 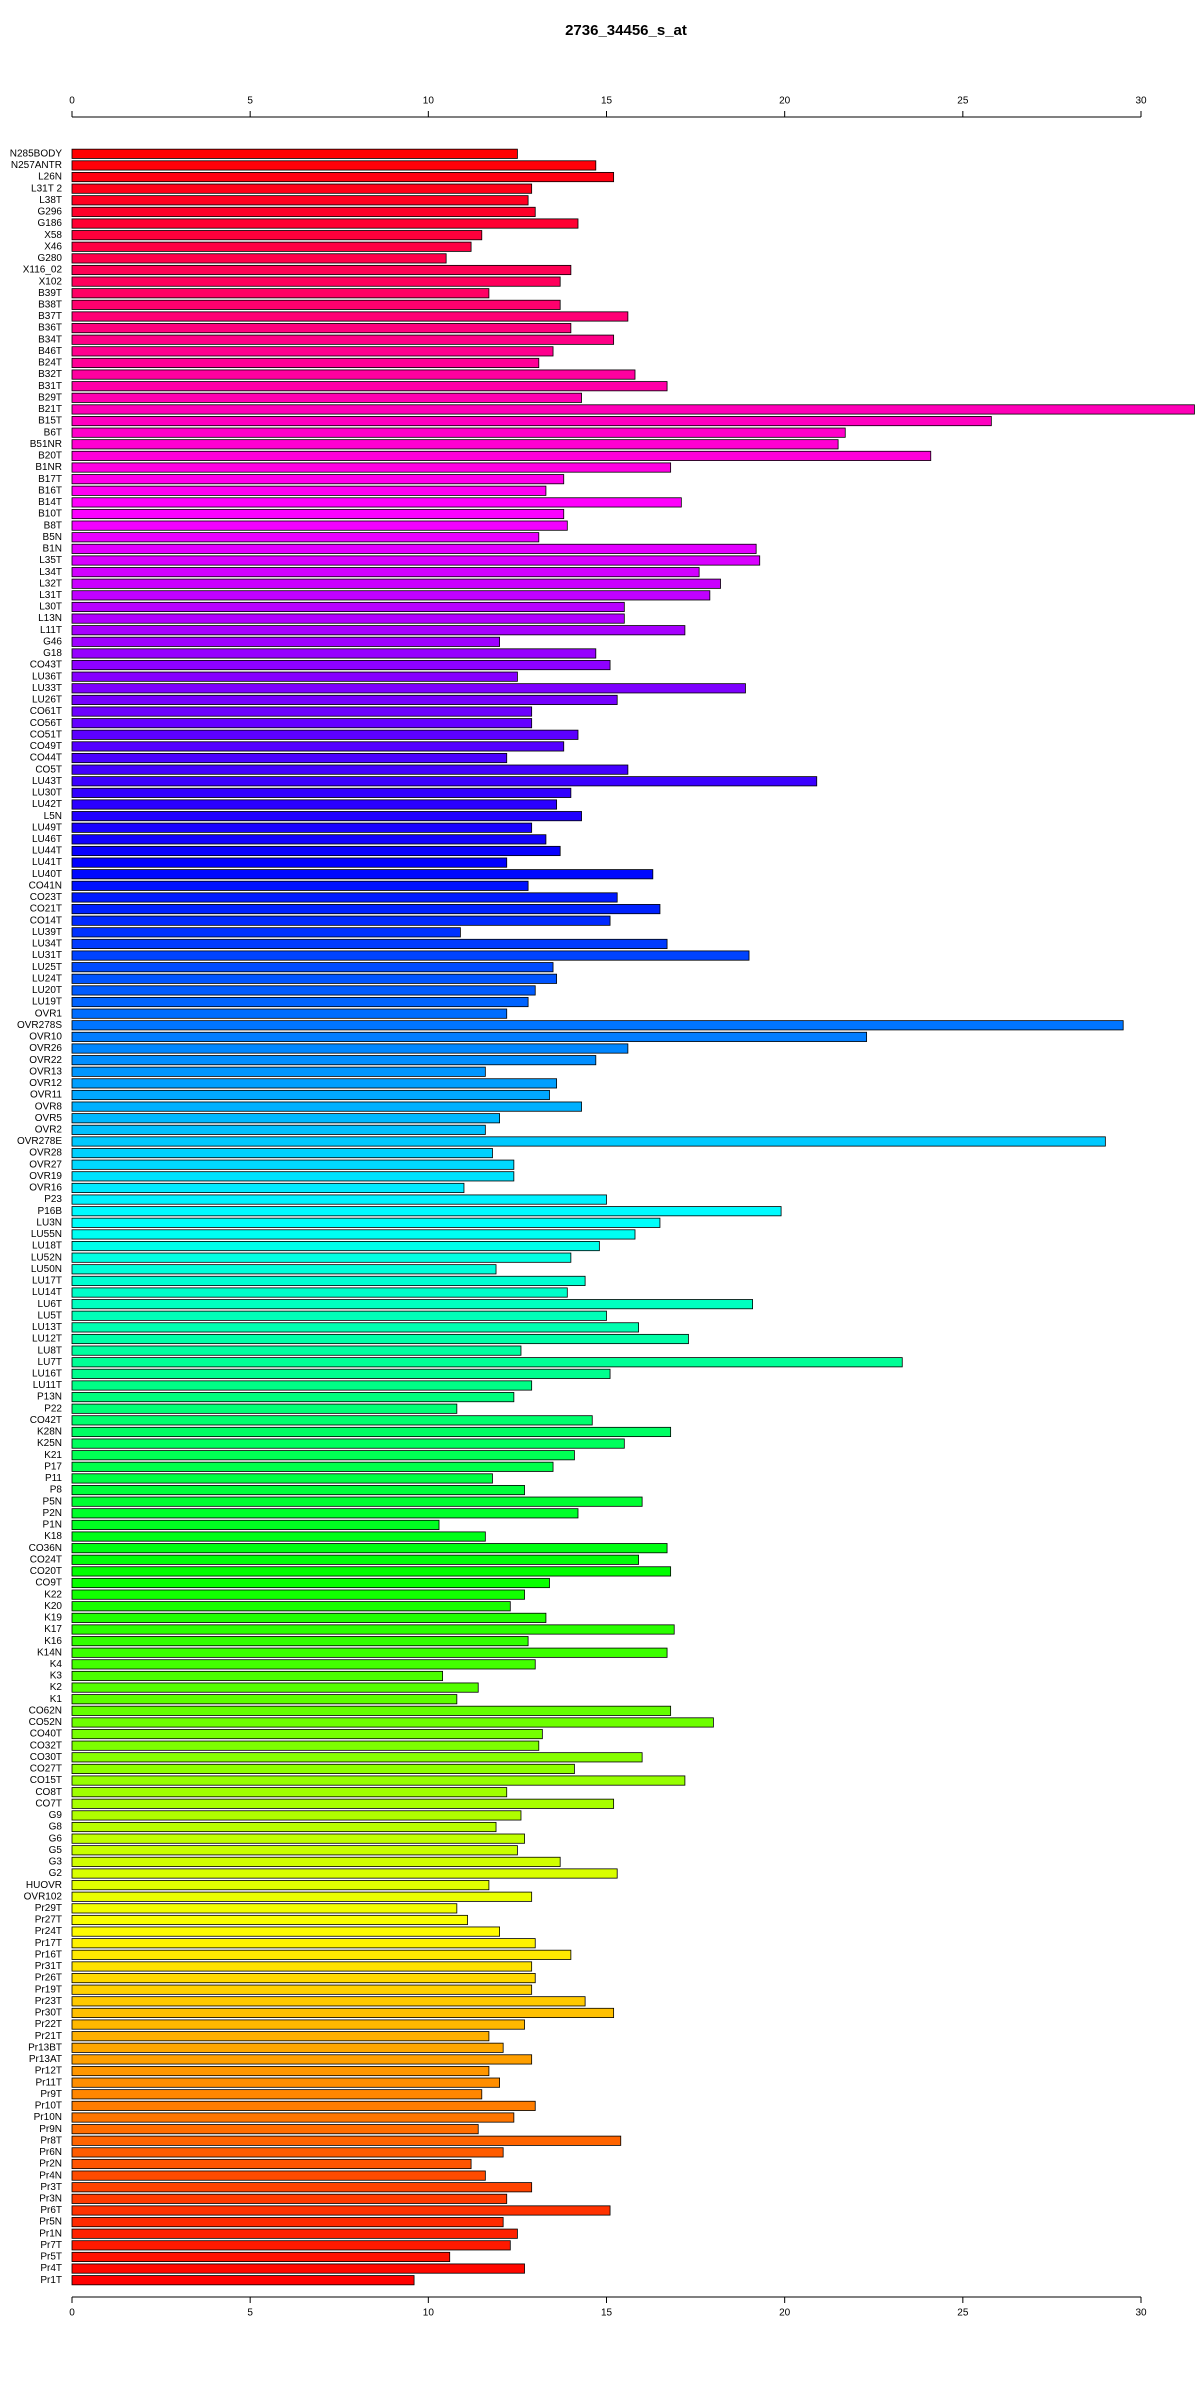 I want to click on y-tick-label: CO36N, so click(x=45, y=1548).